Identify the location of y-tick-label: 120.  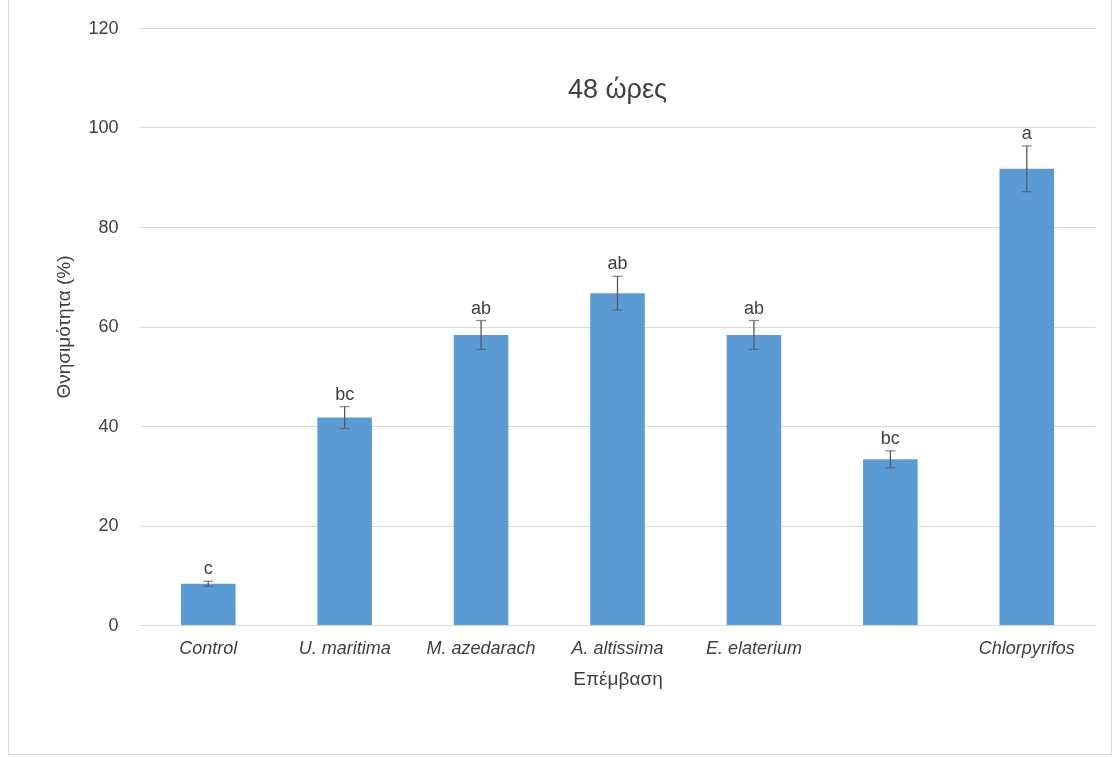
(103, 27).